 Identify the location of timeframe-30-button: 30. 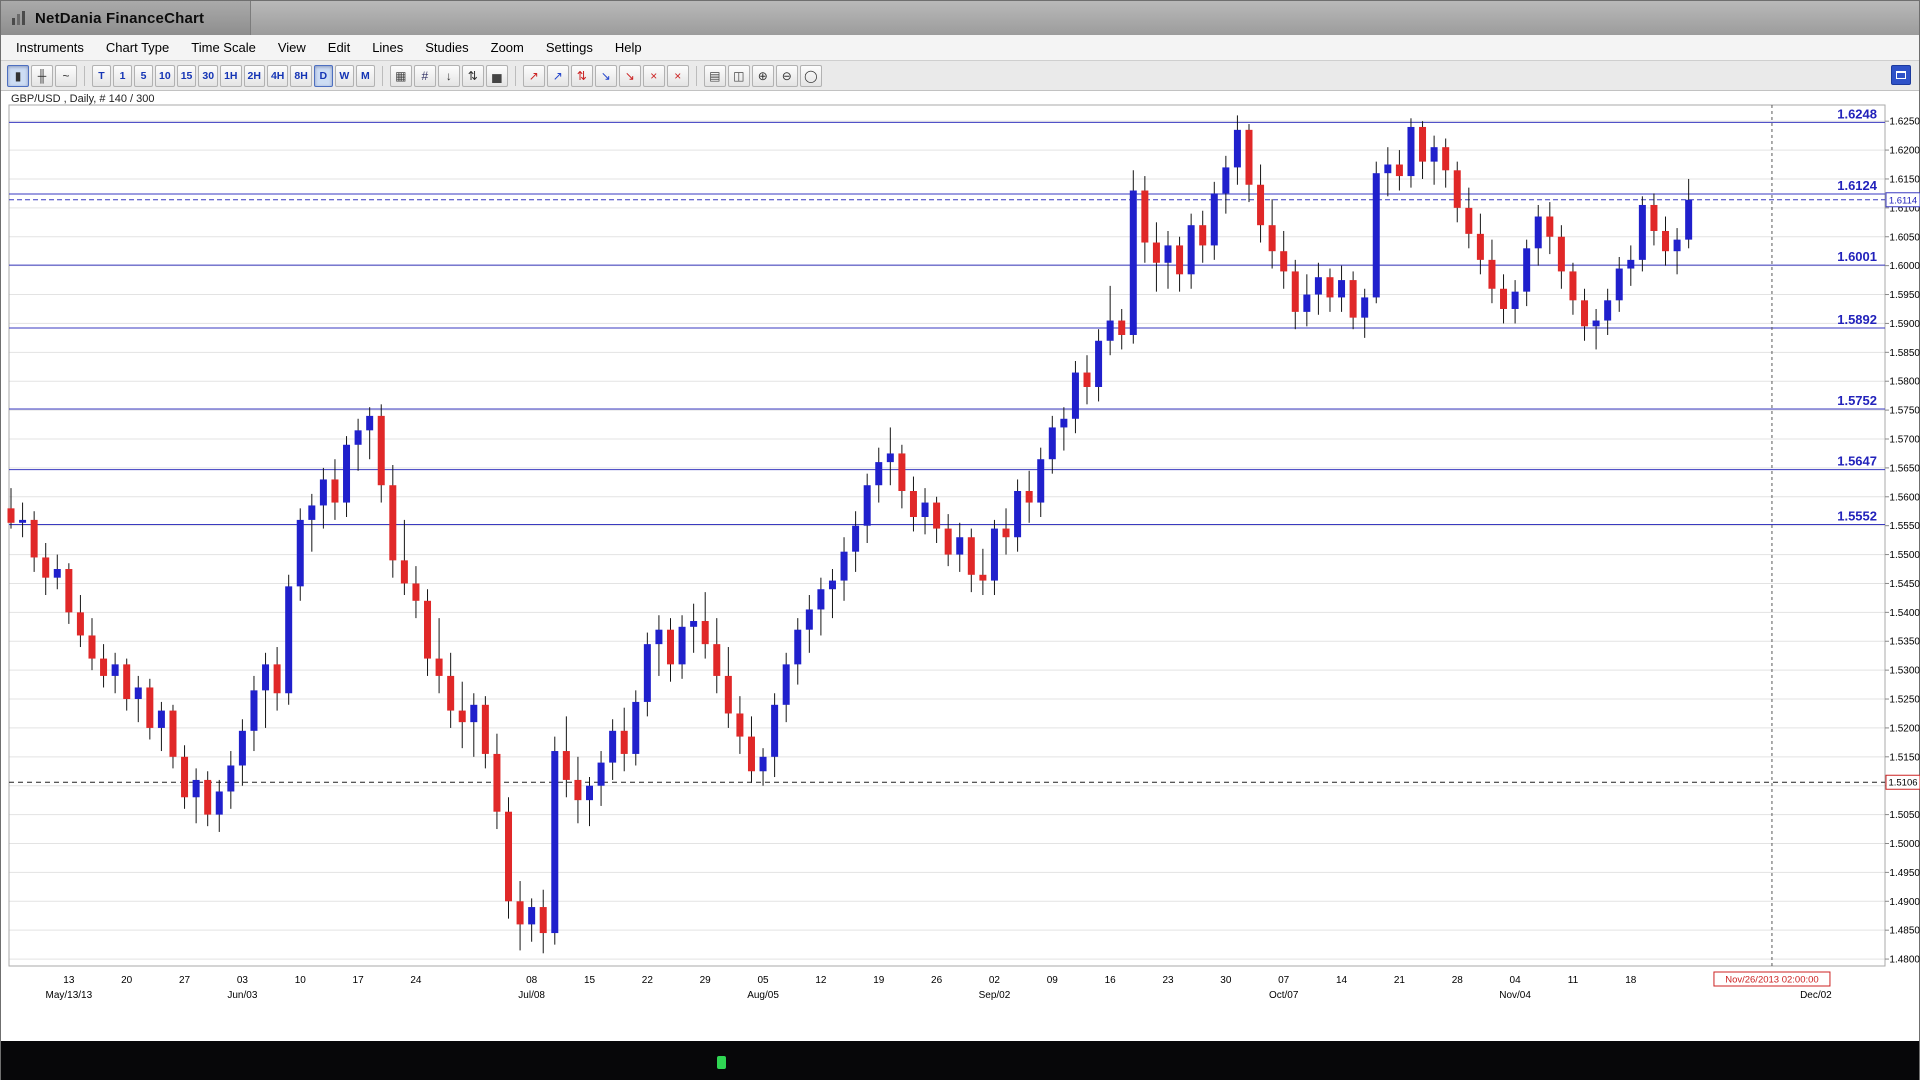
(208, 75).